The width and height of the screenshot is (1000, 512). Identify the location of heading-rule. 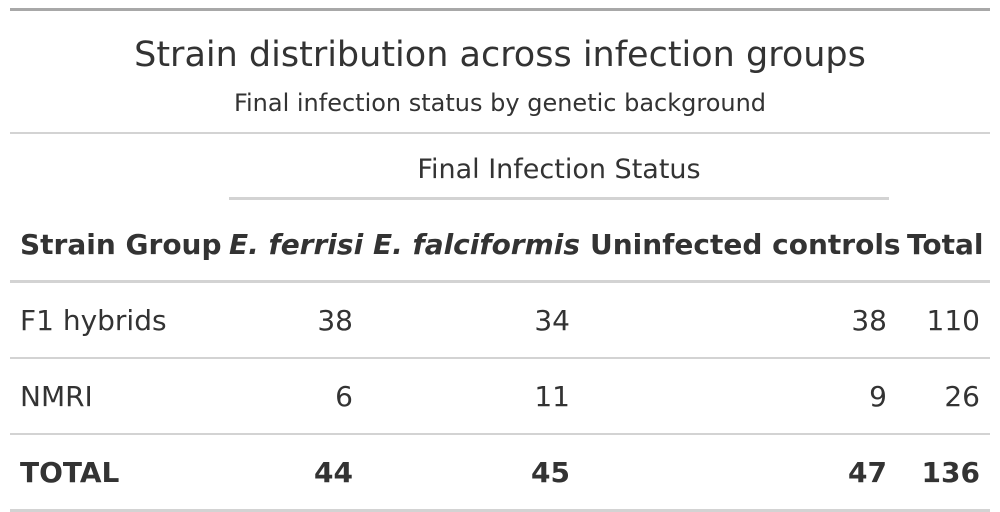
(500, 133).